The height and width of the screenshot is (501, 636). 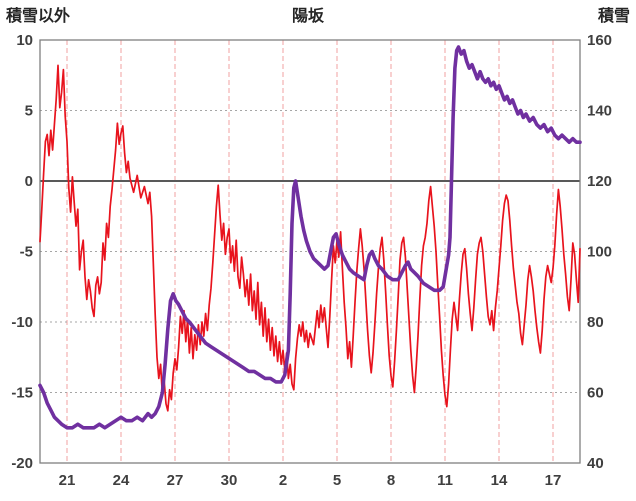 What do you see at coordinates (595, 463) in the screenshot?
I see `right-axis-tick-label: 40` at bounding box center [595, 463].